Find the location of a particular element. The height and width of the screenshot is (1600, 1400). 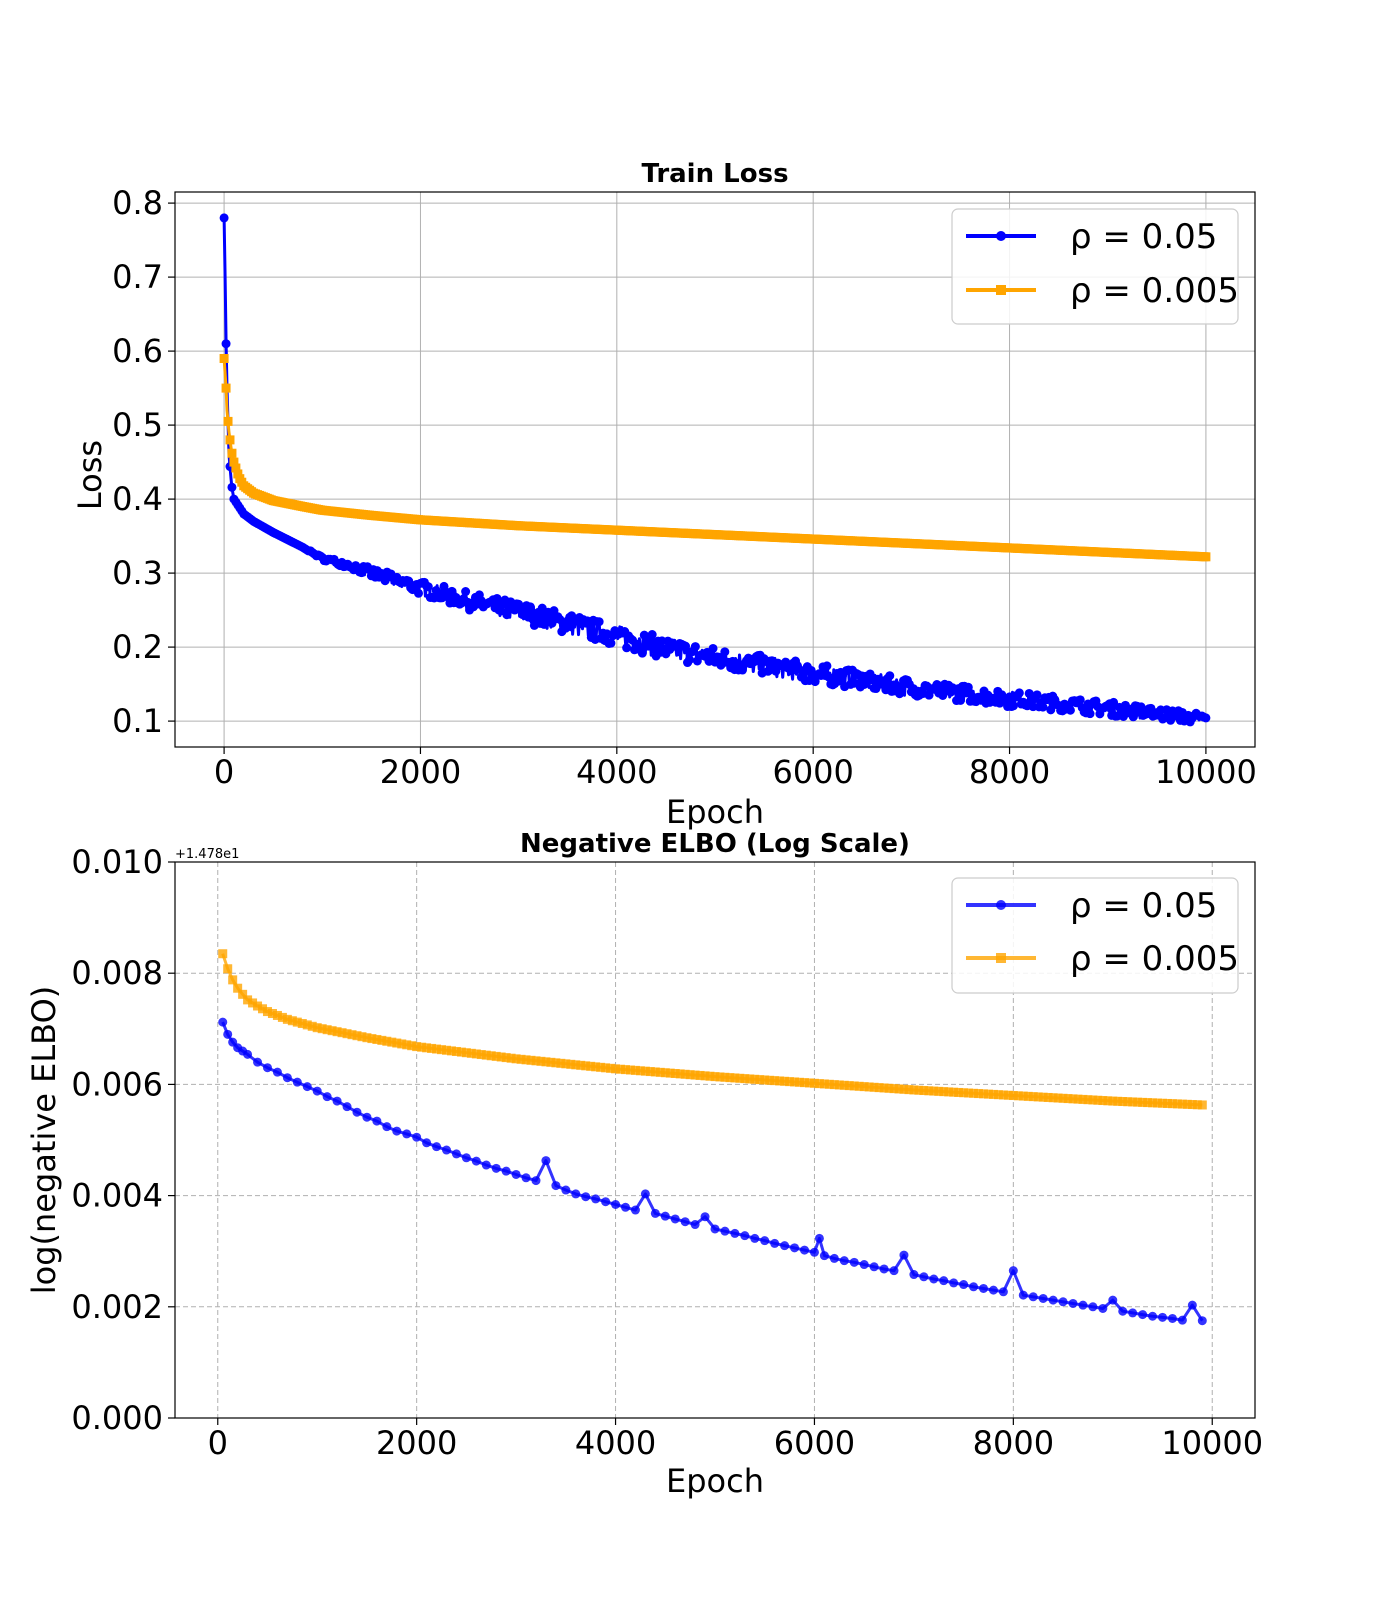

train-loss-xtick-label: 0 is located at coordinates (224, 772).